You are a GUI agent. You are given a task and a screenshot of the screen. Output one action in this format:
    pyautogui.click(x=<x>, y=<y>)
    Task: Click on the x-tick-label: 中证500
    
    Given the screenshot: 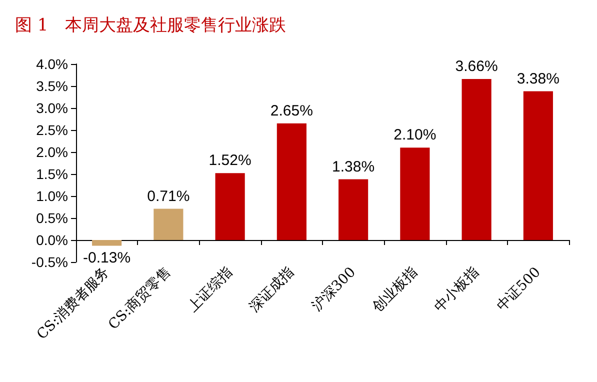 What is the action you would take?
    pyautogui.click(x=519, y=289)
    